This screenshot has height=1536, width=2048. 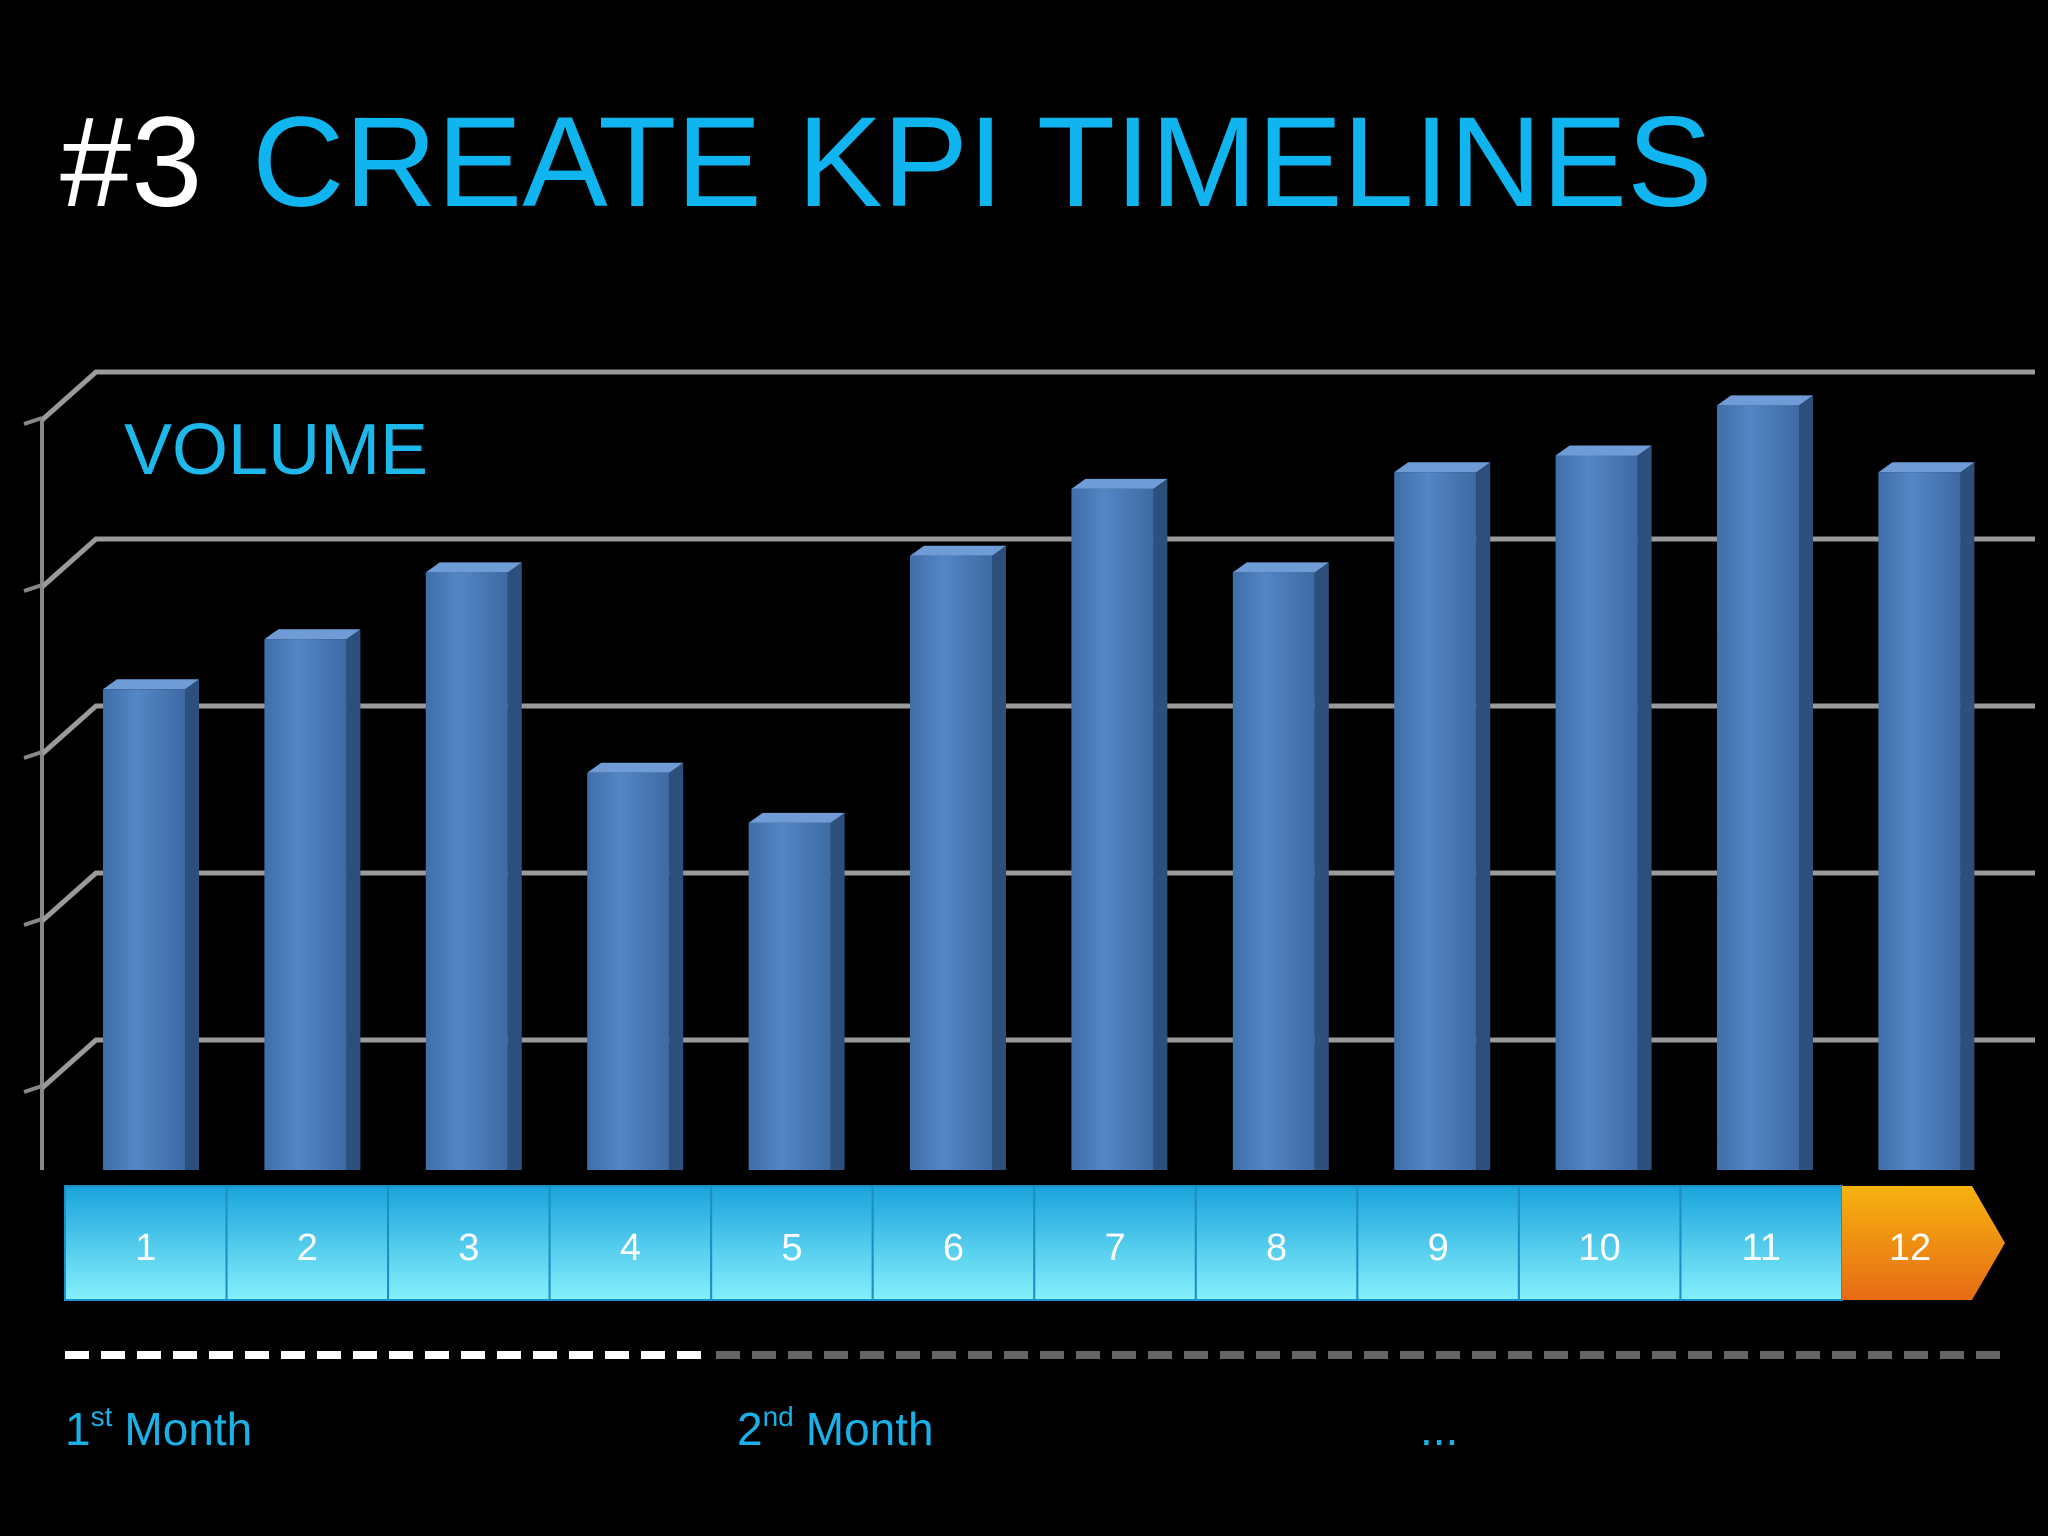 What do you see at coordinates (750, 1429) in the screenshot?
I see `period-number: 2` at bounding box center [750, 1429].